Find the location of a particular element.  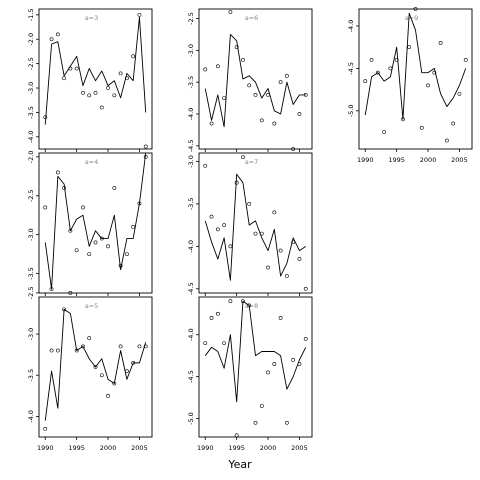

panel-5: -4.5 -4.0 -3.5 -3.0 a=7 is located at coordinates (250, 224).